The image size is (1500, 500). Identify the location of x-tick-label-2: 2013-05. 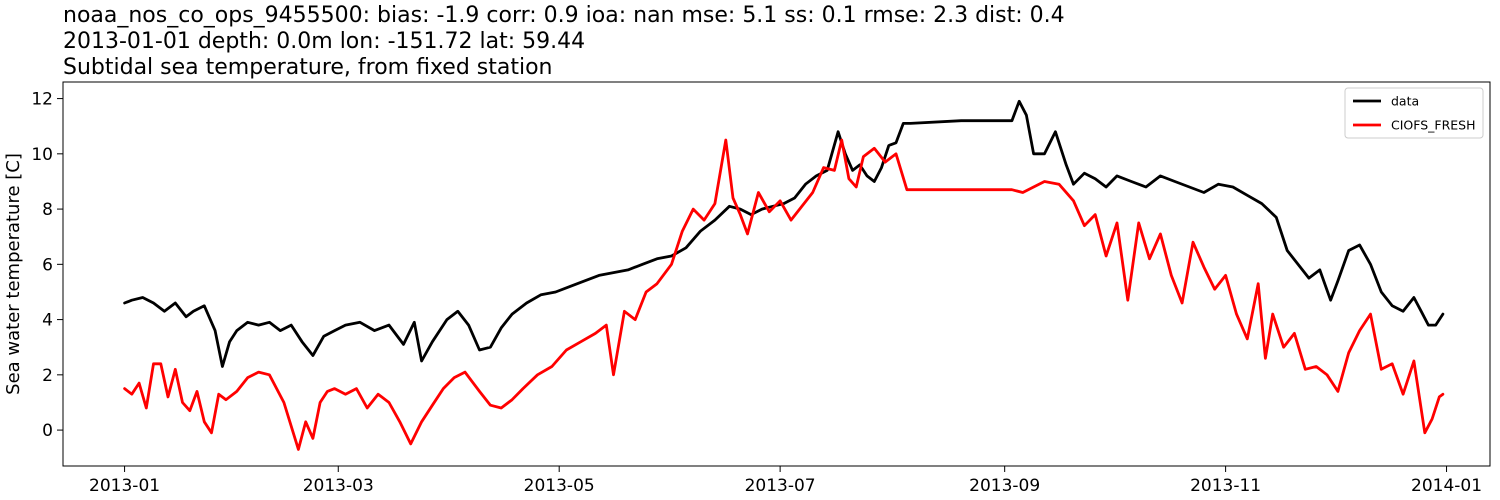
(559, 486).